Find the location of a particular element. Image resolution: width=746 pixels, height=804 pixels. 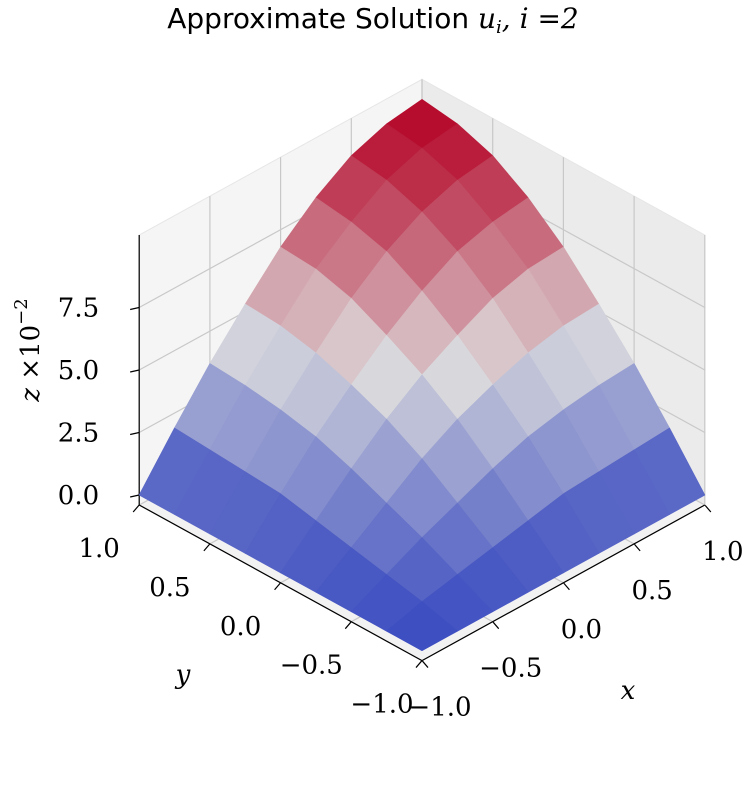

z-tick-label: 0.0 is located at coordinates (78, 496).